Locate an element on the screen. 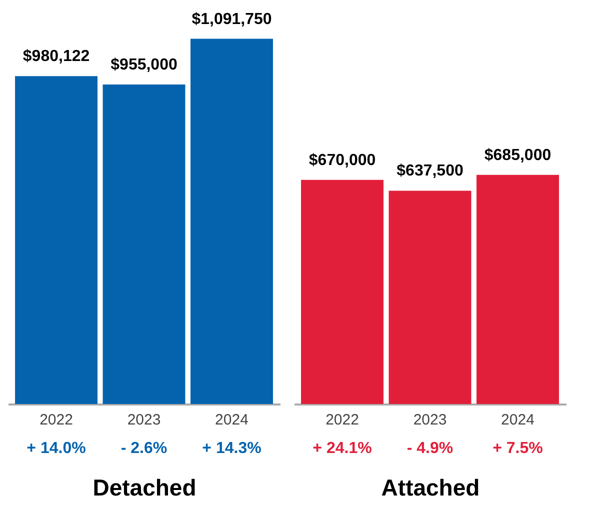 The image size is (592, 515). text: - 2.6% is located at coordinates (144, 448).